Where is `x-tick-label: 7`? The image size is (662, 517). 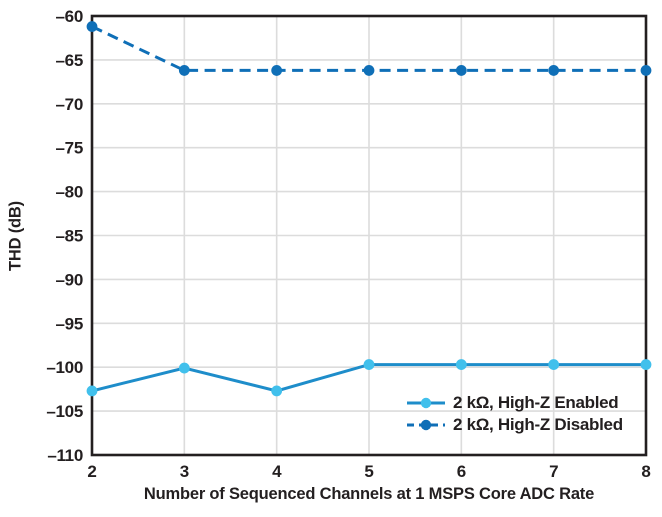
x-tick-label: 7 is located at coordinates (553, 471).